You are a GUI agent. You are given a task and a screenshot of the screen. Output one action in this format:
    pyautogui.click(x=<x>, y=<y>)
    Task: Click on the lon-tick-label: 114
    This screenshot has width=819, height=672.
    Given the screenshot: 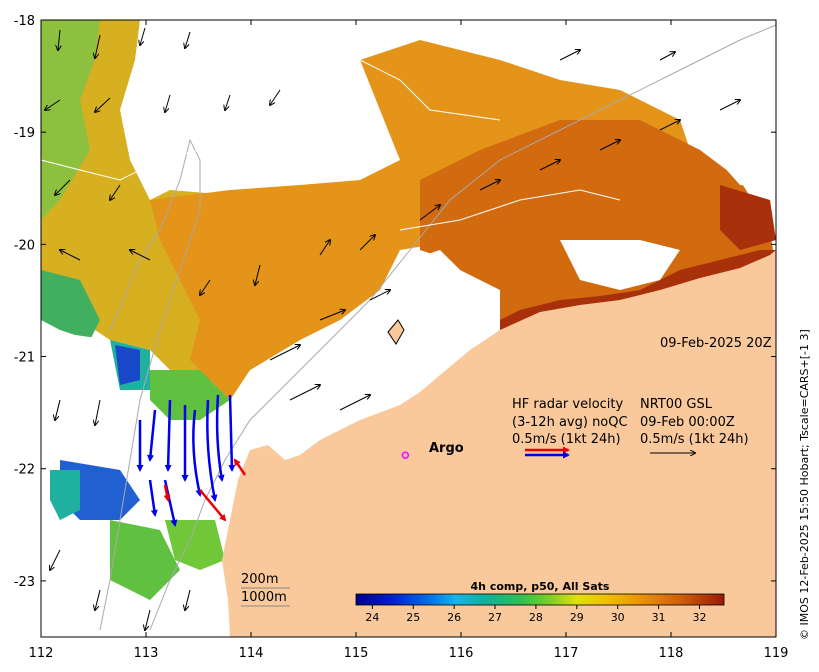 What is the action you would take?
    pyautogui.click(x=251, y=653)
    